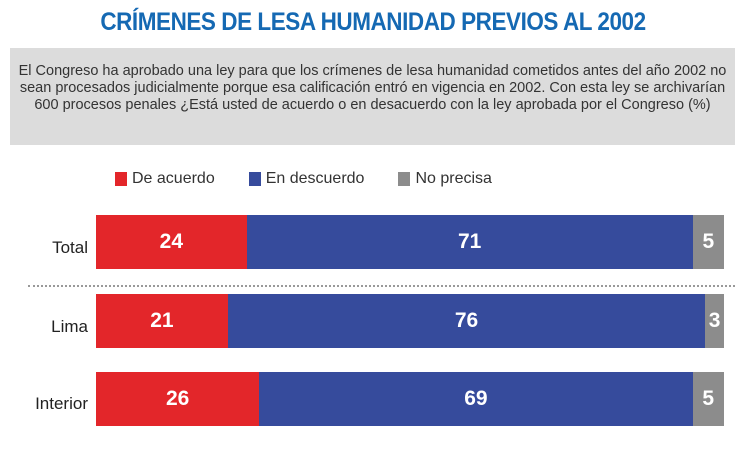  I want to click on category-label-interior: Interior, so click(61, 403).